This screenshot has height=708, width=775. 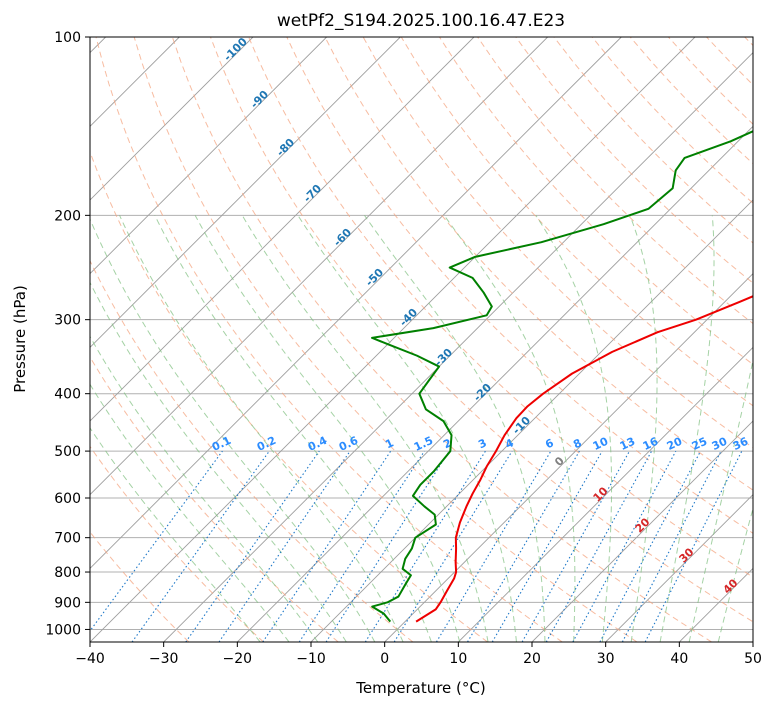 What do you see at coordinates (532, 659) in the screenshot?
I see `x-tick-label: 20` at bounding box center [532, 659].